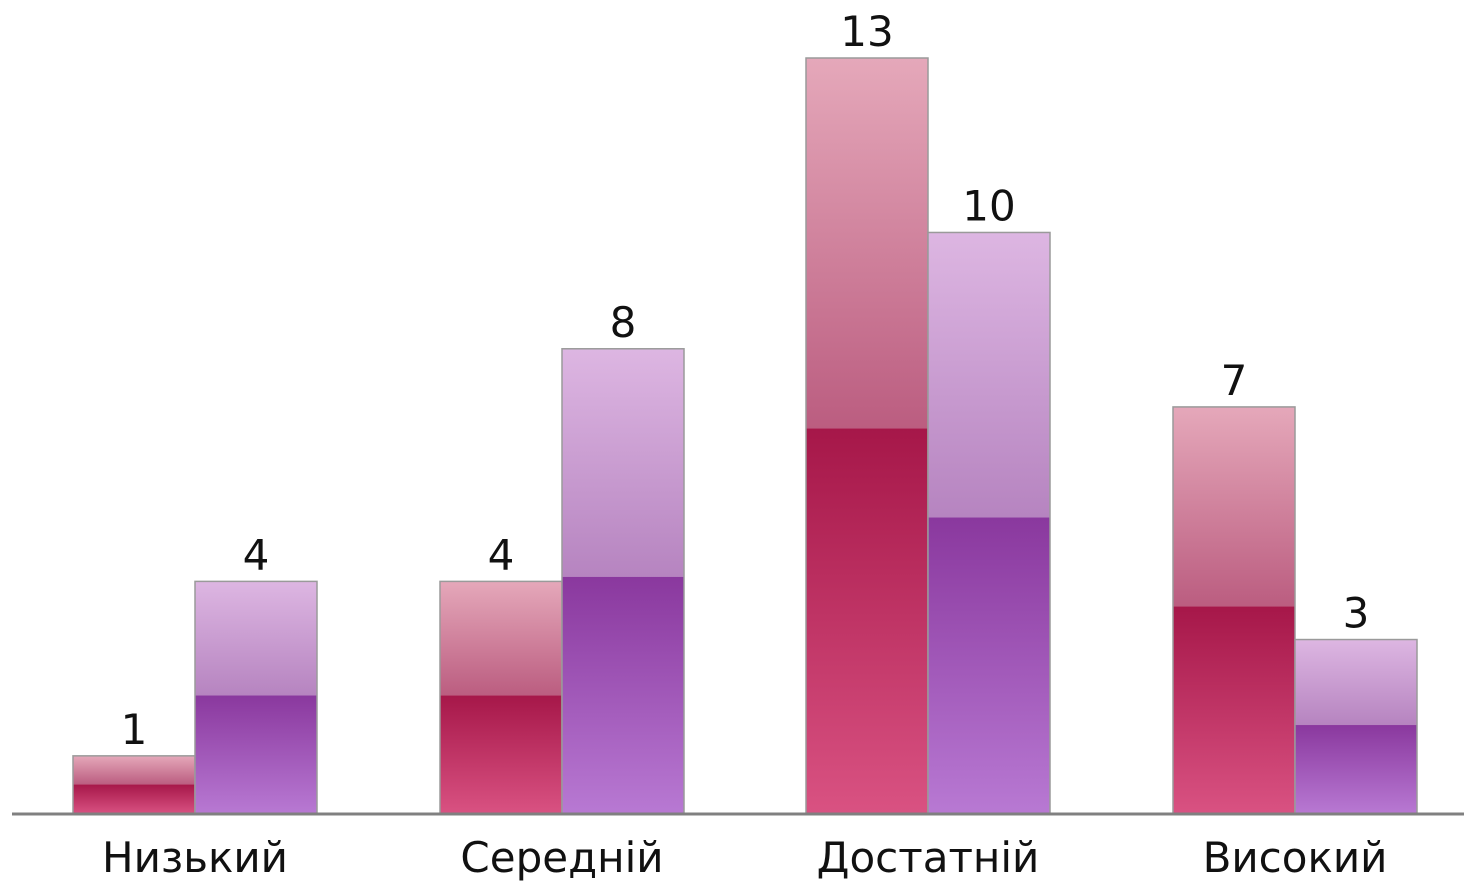  Describe the element at coordinates (744, 857) in the screenshot. I see `category-labels-layer: Низький Середній Достатній Високий` at that location.